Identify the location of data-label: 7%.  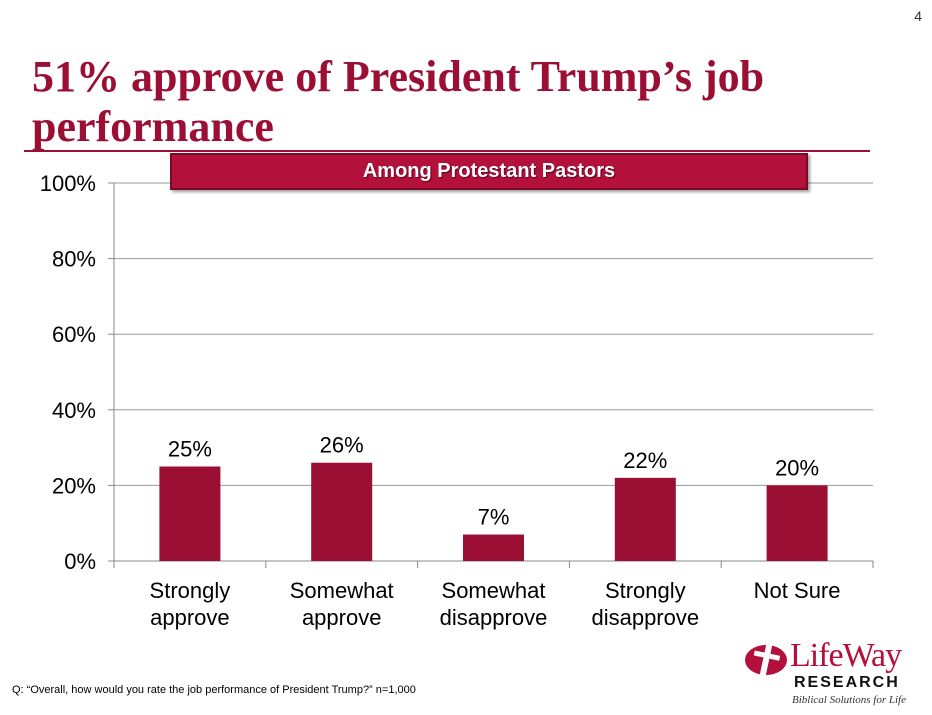
(494, 517).